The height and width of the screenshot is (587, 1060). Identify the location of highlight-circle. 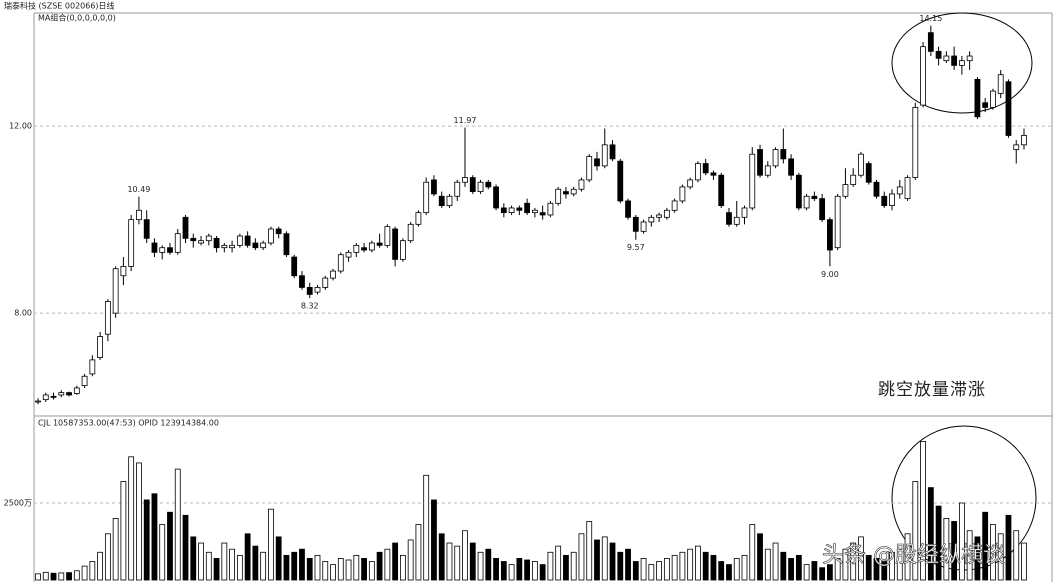
(962, 63).